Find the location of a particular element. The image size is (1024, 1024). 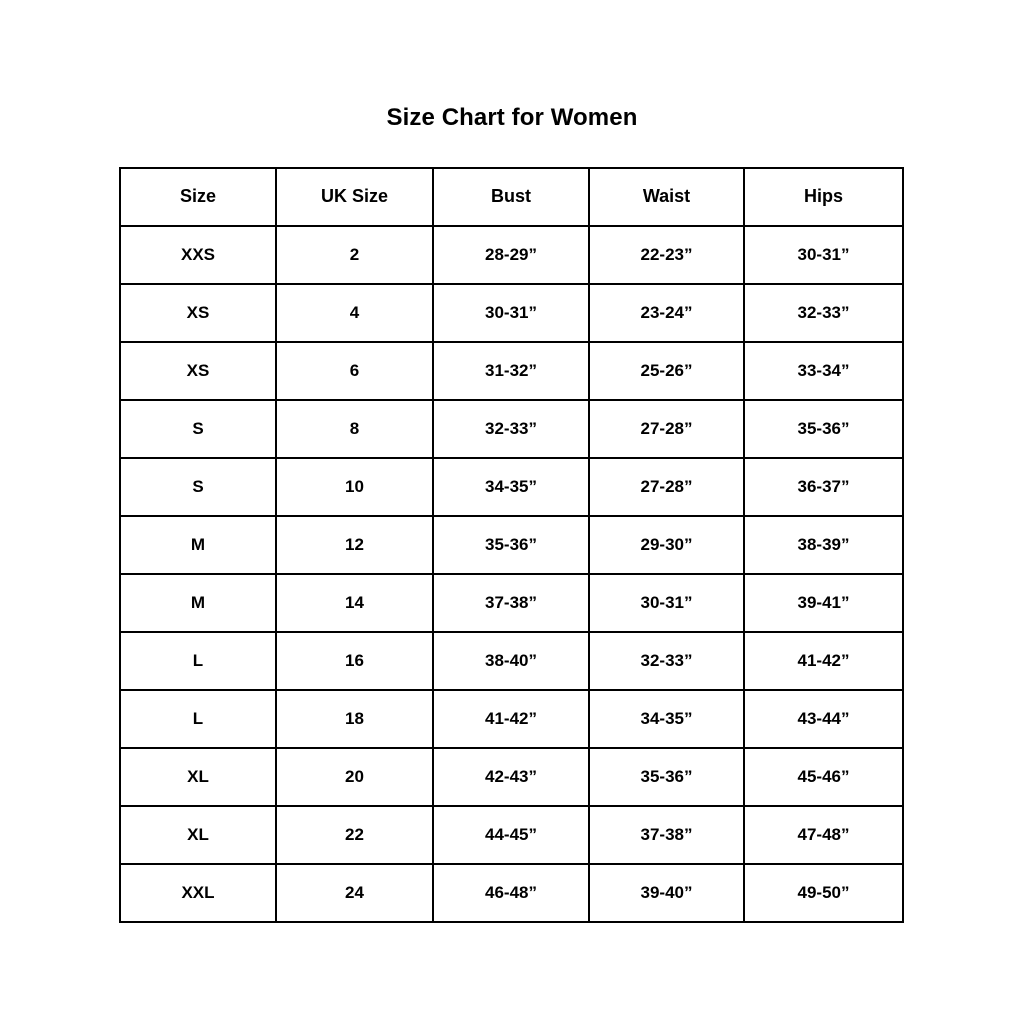

cell-size: XXS is located at coordinates (198, 255).